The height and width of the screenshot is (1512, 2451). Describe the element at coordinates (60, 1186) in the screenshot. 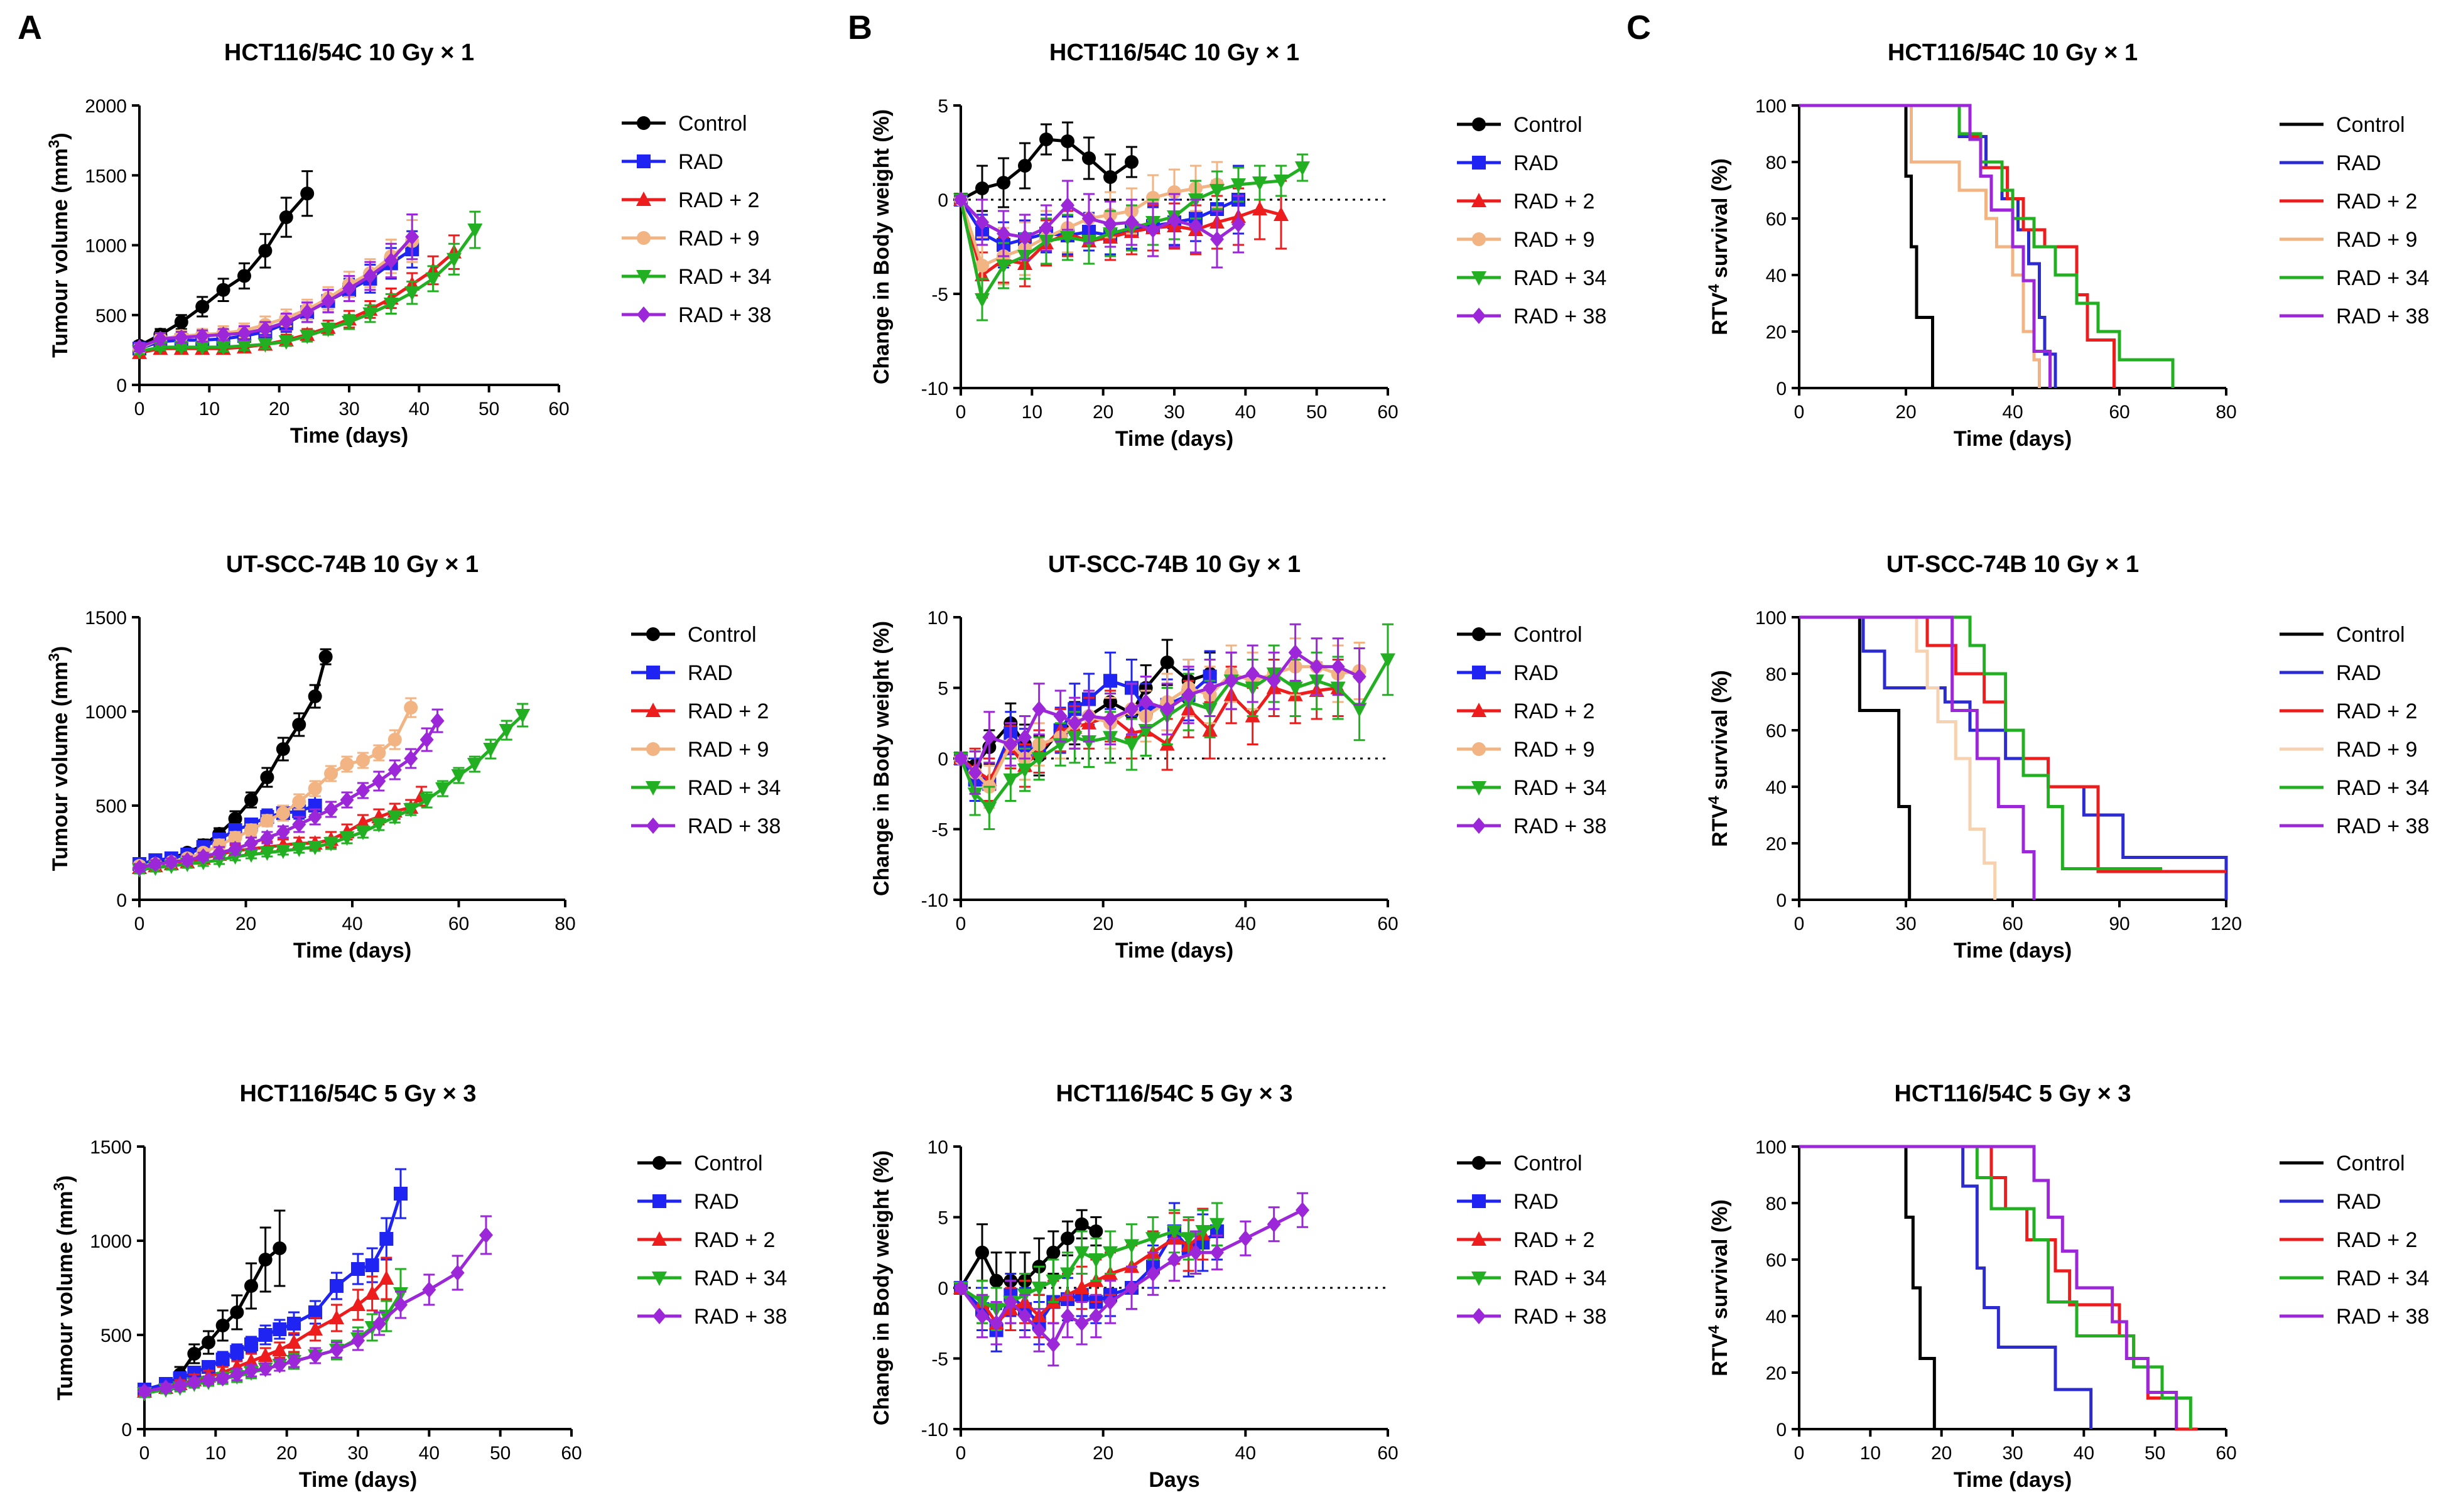

I see `y-axis-title-sup: 3` at that location.